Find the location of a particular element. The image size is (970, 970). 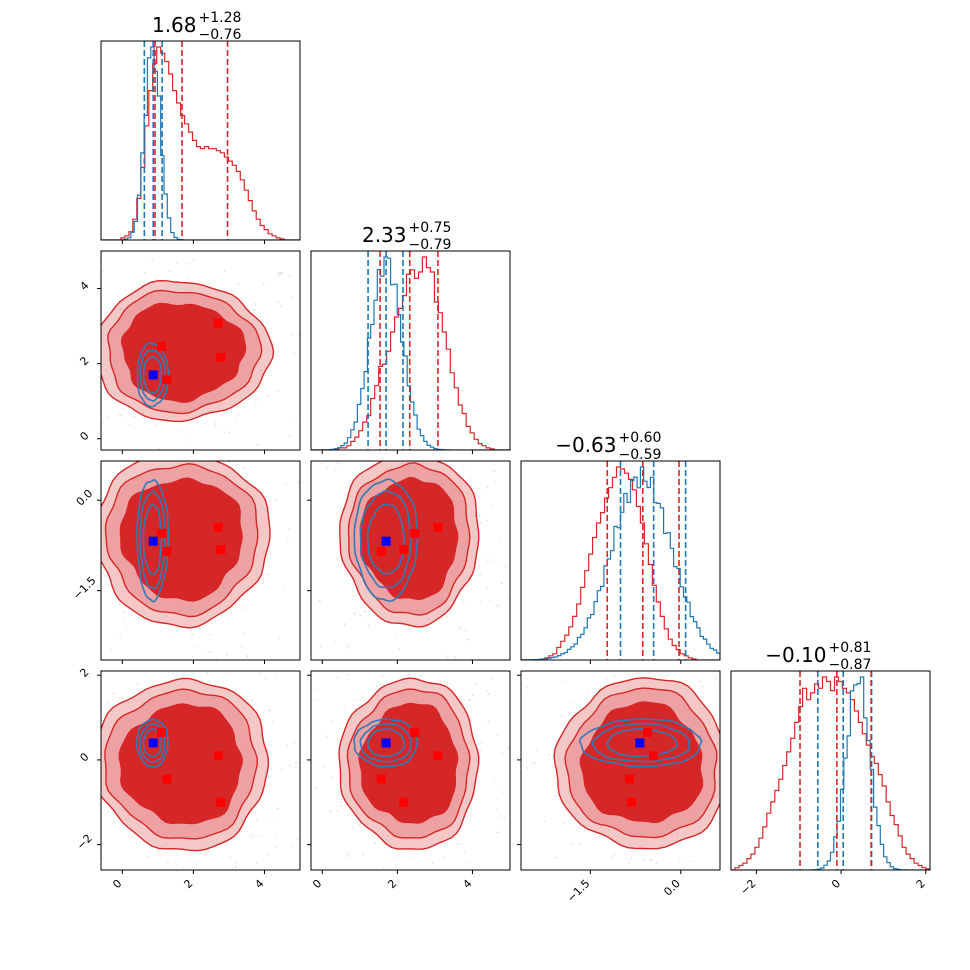

y-tick-label: 0.0 is located at coordinates (85, 498).